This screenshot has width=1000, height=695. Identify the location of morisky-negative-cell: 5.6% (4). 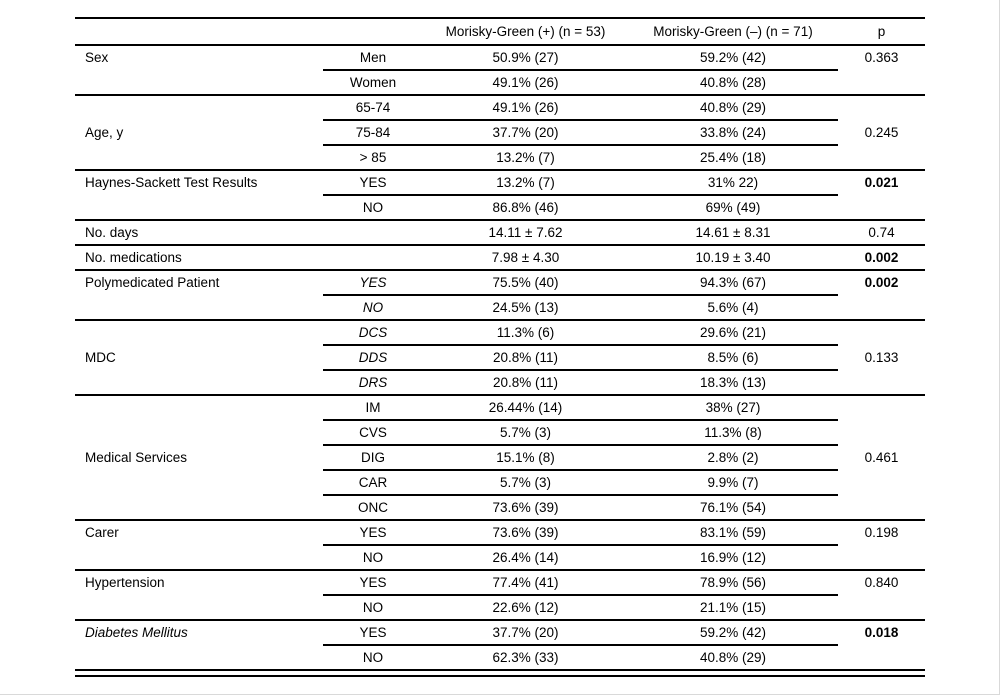
(733, 308).